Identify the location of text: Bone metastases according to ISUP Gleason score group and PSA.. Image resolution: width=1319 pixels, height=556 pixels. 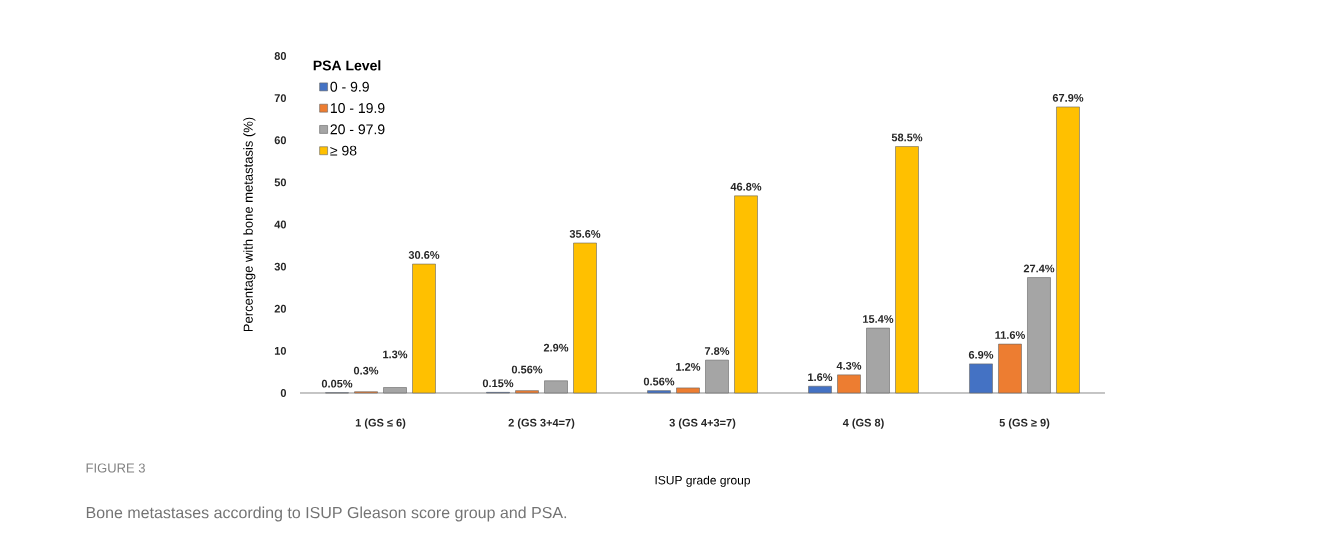
(326, 514).